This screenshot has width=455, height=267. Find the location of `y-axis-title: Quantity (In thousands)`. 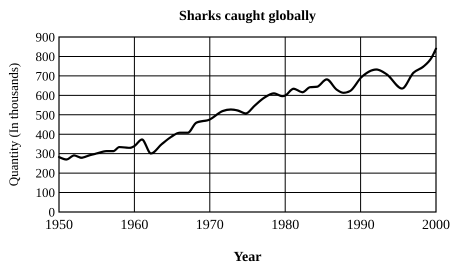

y-axis-title: Quantity (In thousands) is located at coordinates (13, 124).